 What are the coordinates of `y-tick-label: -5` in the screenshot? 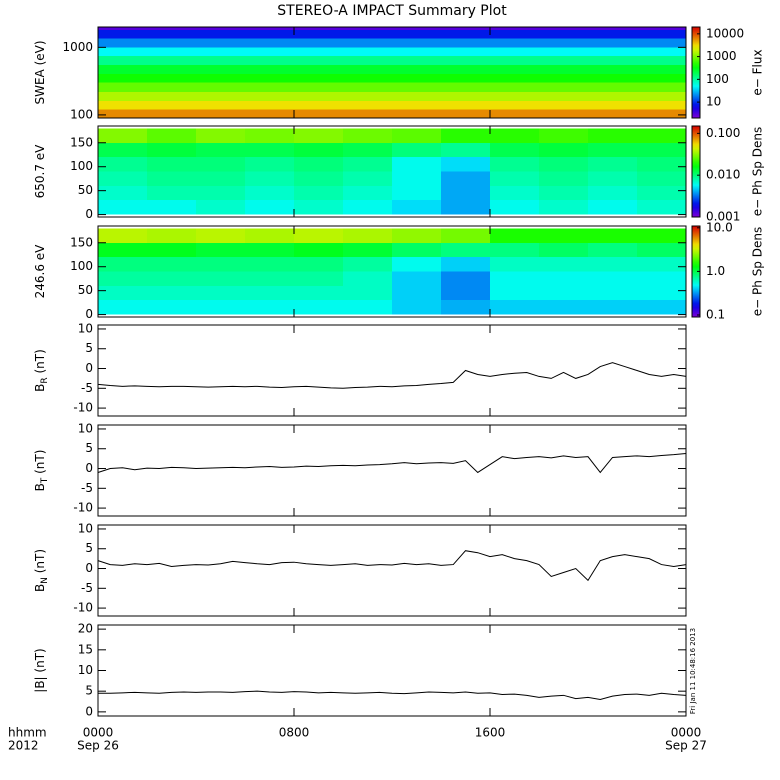 It's located at (87, 388).